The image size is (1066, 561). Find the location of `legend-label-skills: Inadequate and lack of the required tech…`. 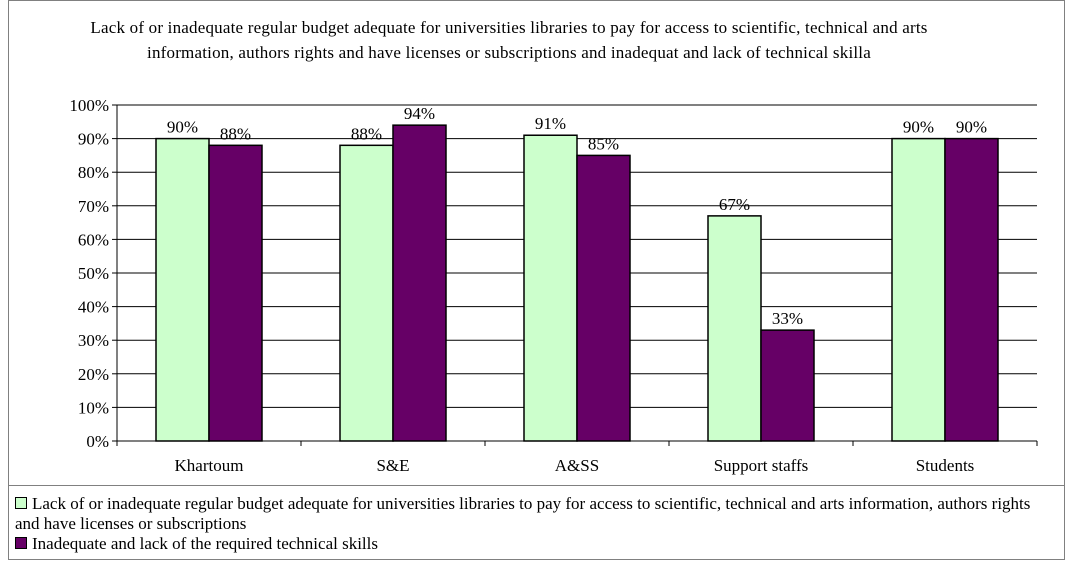

legend-label-skills: Inadequate and lack of the required tech… is located at coordinates (205, 543).